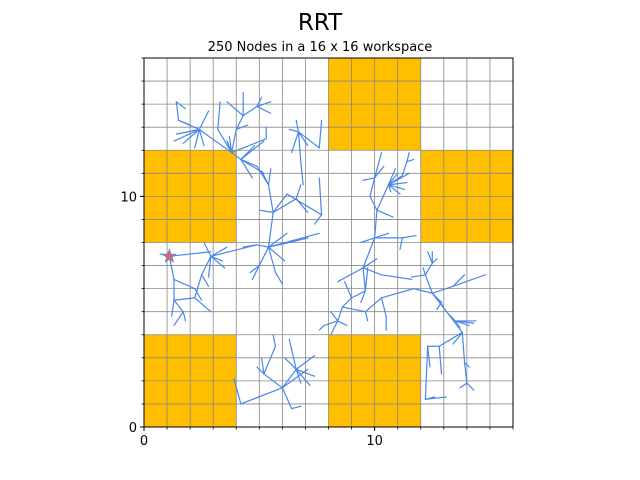 This screenshot has height=480, width=640. What do you see at coordinates (320, 47) in the screenshot?
I see `chart-subtitle: 250 Nodes in a 16 x 16 workspace` at bounding box center [320, 47].